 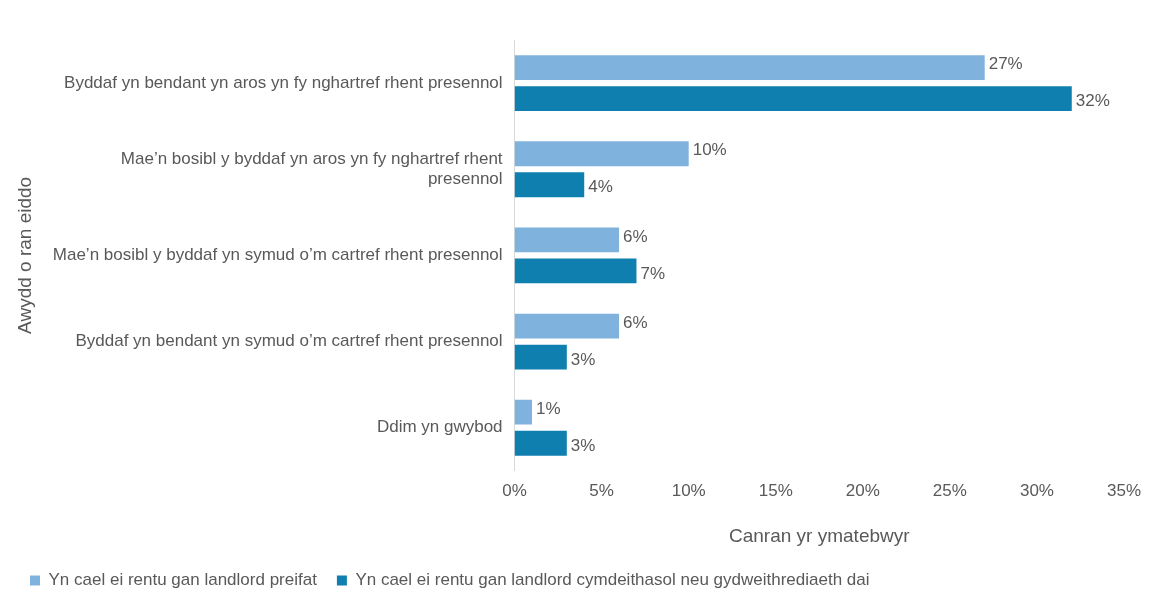 I want to click on data-label: 27%, so click(x=1005, y=64).